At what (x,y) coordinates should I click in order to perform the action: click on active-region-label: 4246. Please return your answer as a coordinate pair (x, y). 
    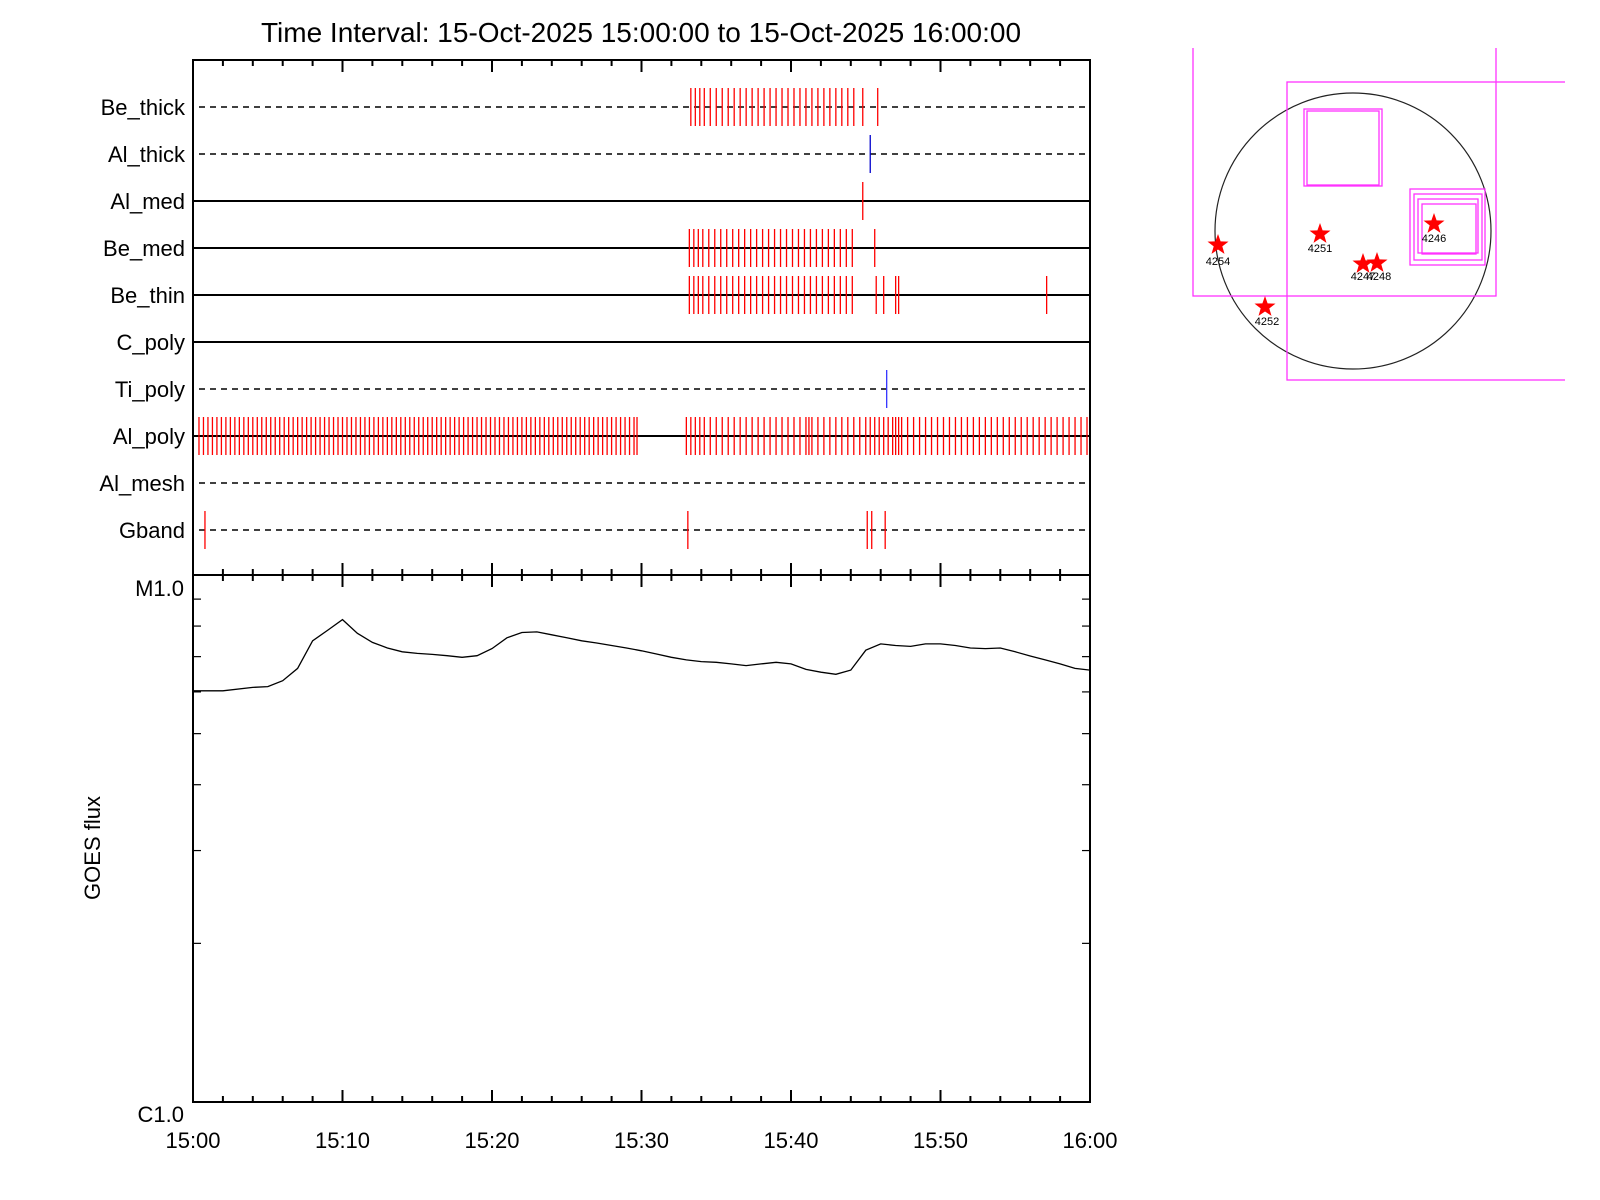
    Looking at the image, I should click on (1434, 239).